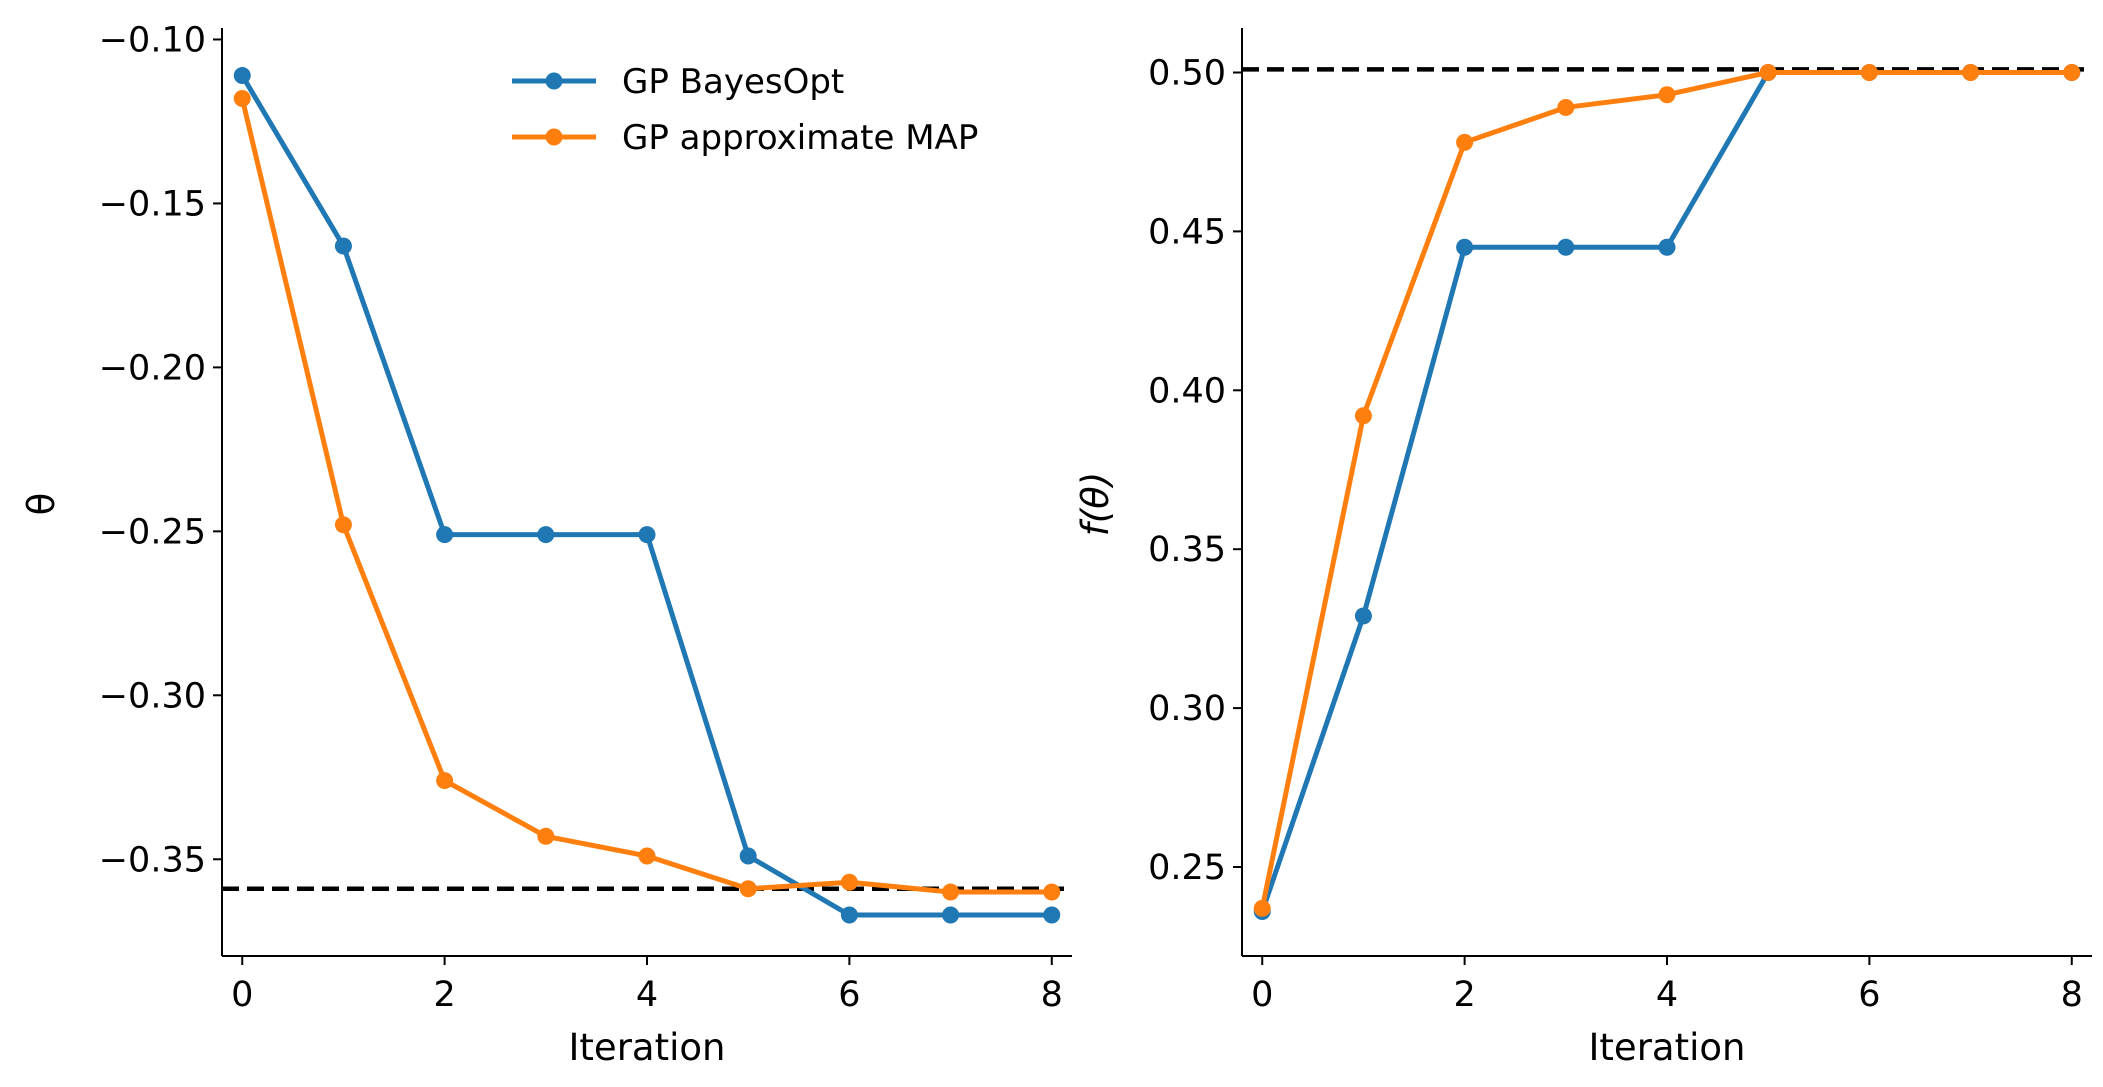  What do you see at coordinates (1187, 232) in the screenshot?
I see `y-tick-label: 0.45` at bounding box center [1187, 232].